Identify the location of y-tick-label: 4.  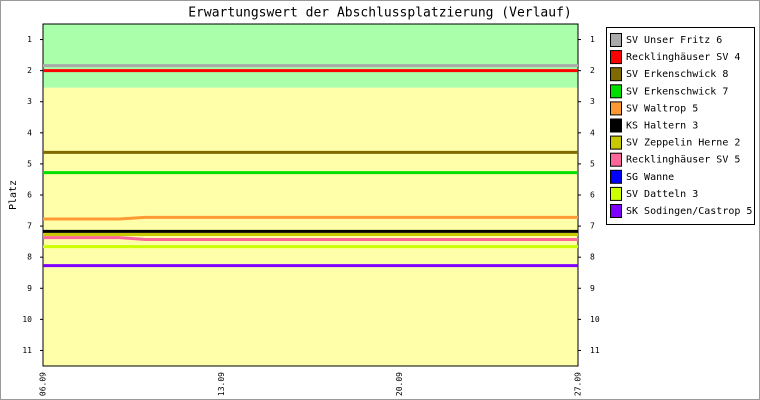
(29, 132).